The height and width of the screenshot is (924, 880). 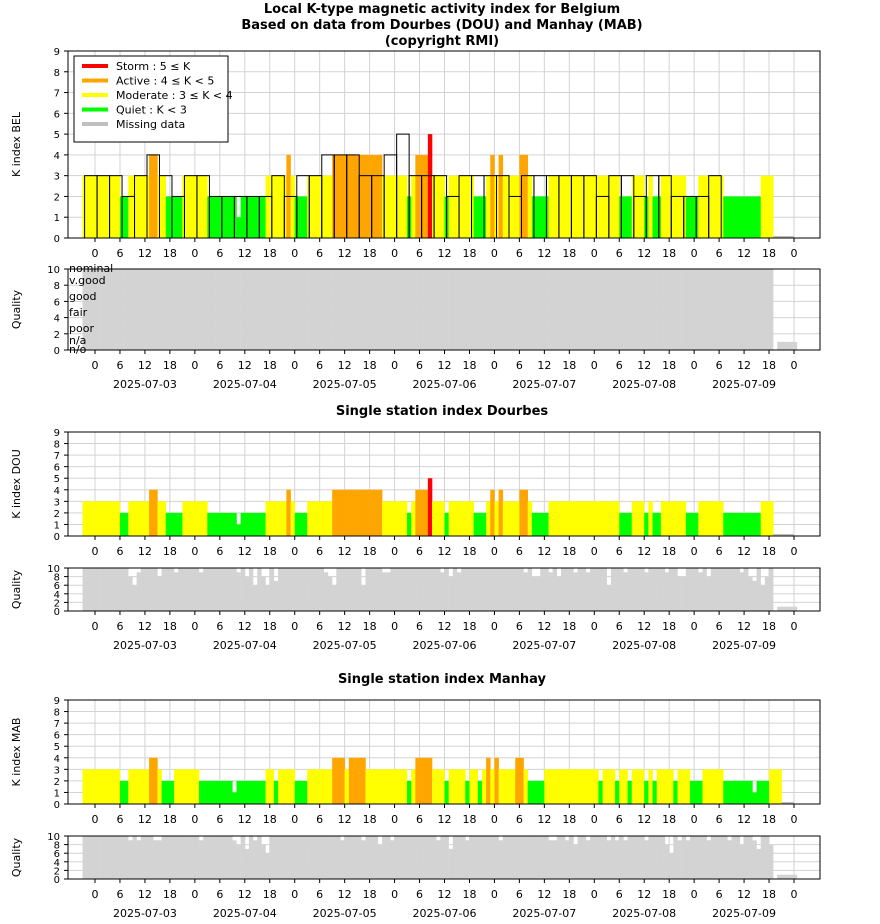 What do you see at coordinates (57, 445) in the screenshot?
I see `y-tick-label: 8` at bounding box center [57, 445].